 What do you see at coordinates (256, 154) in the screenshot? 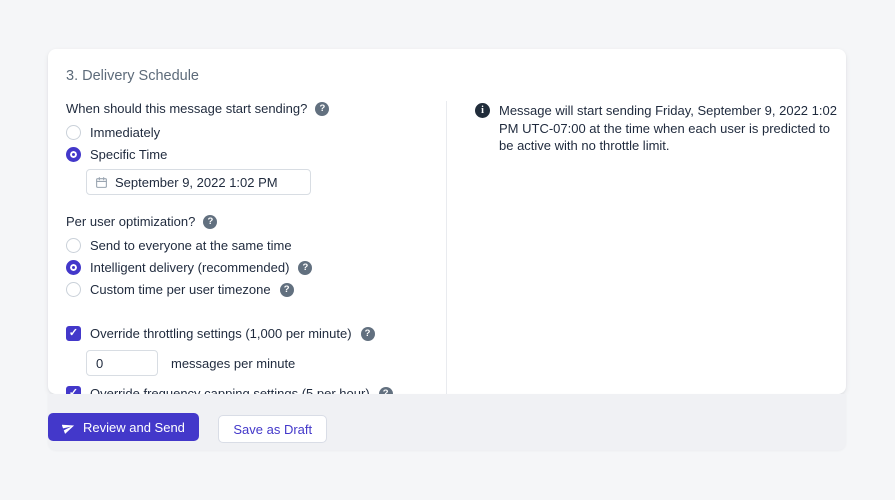
I see `radio-option-specific-time: Specific Time` at bounding box center [256, 154].